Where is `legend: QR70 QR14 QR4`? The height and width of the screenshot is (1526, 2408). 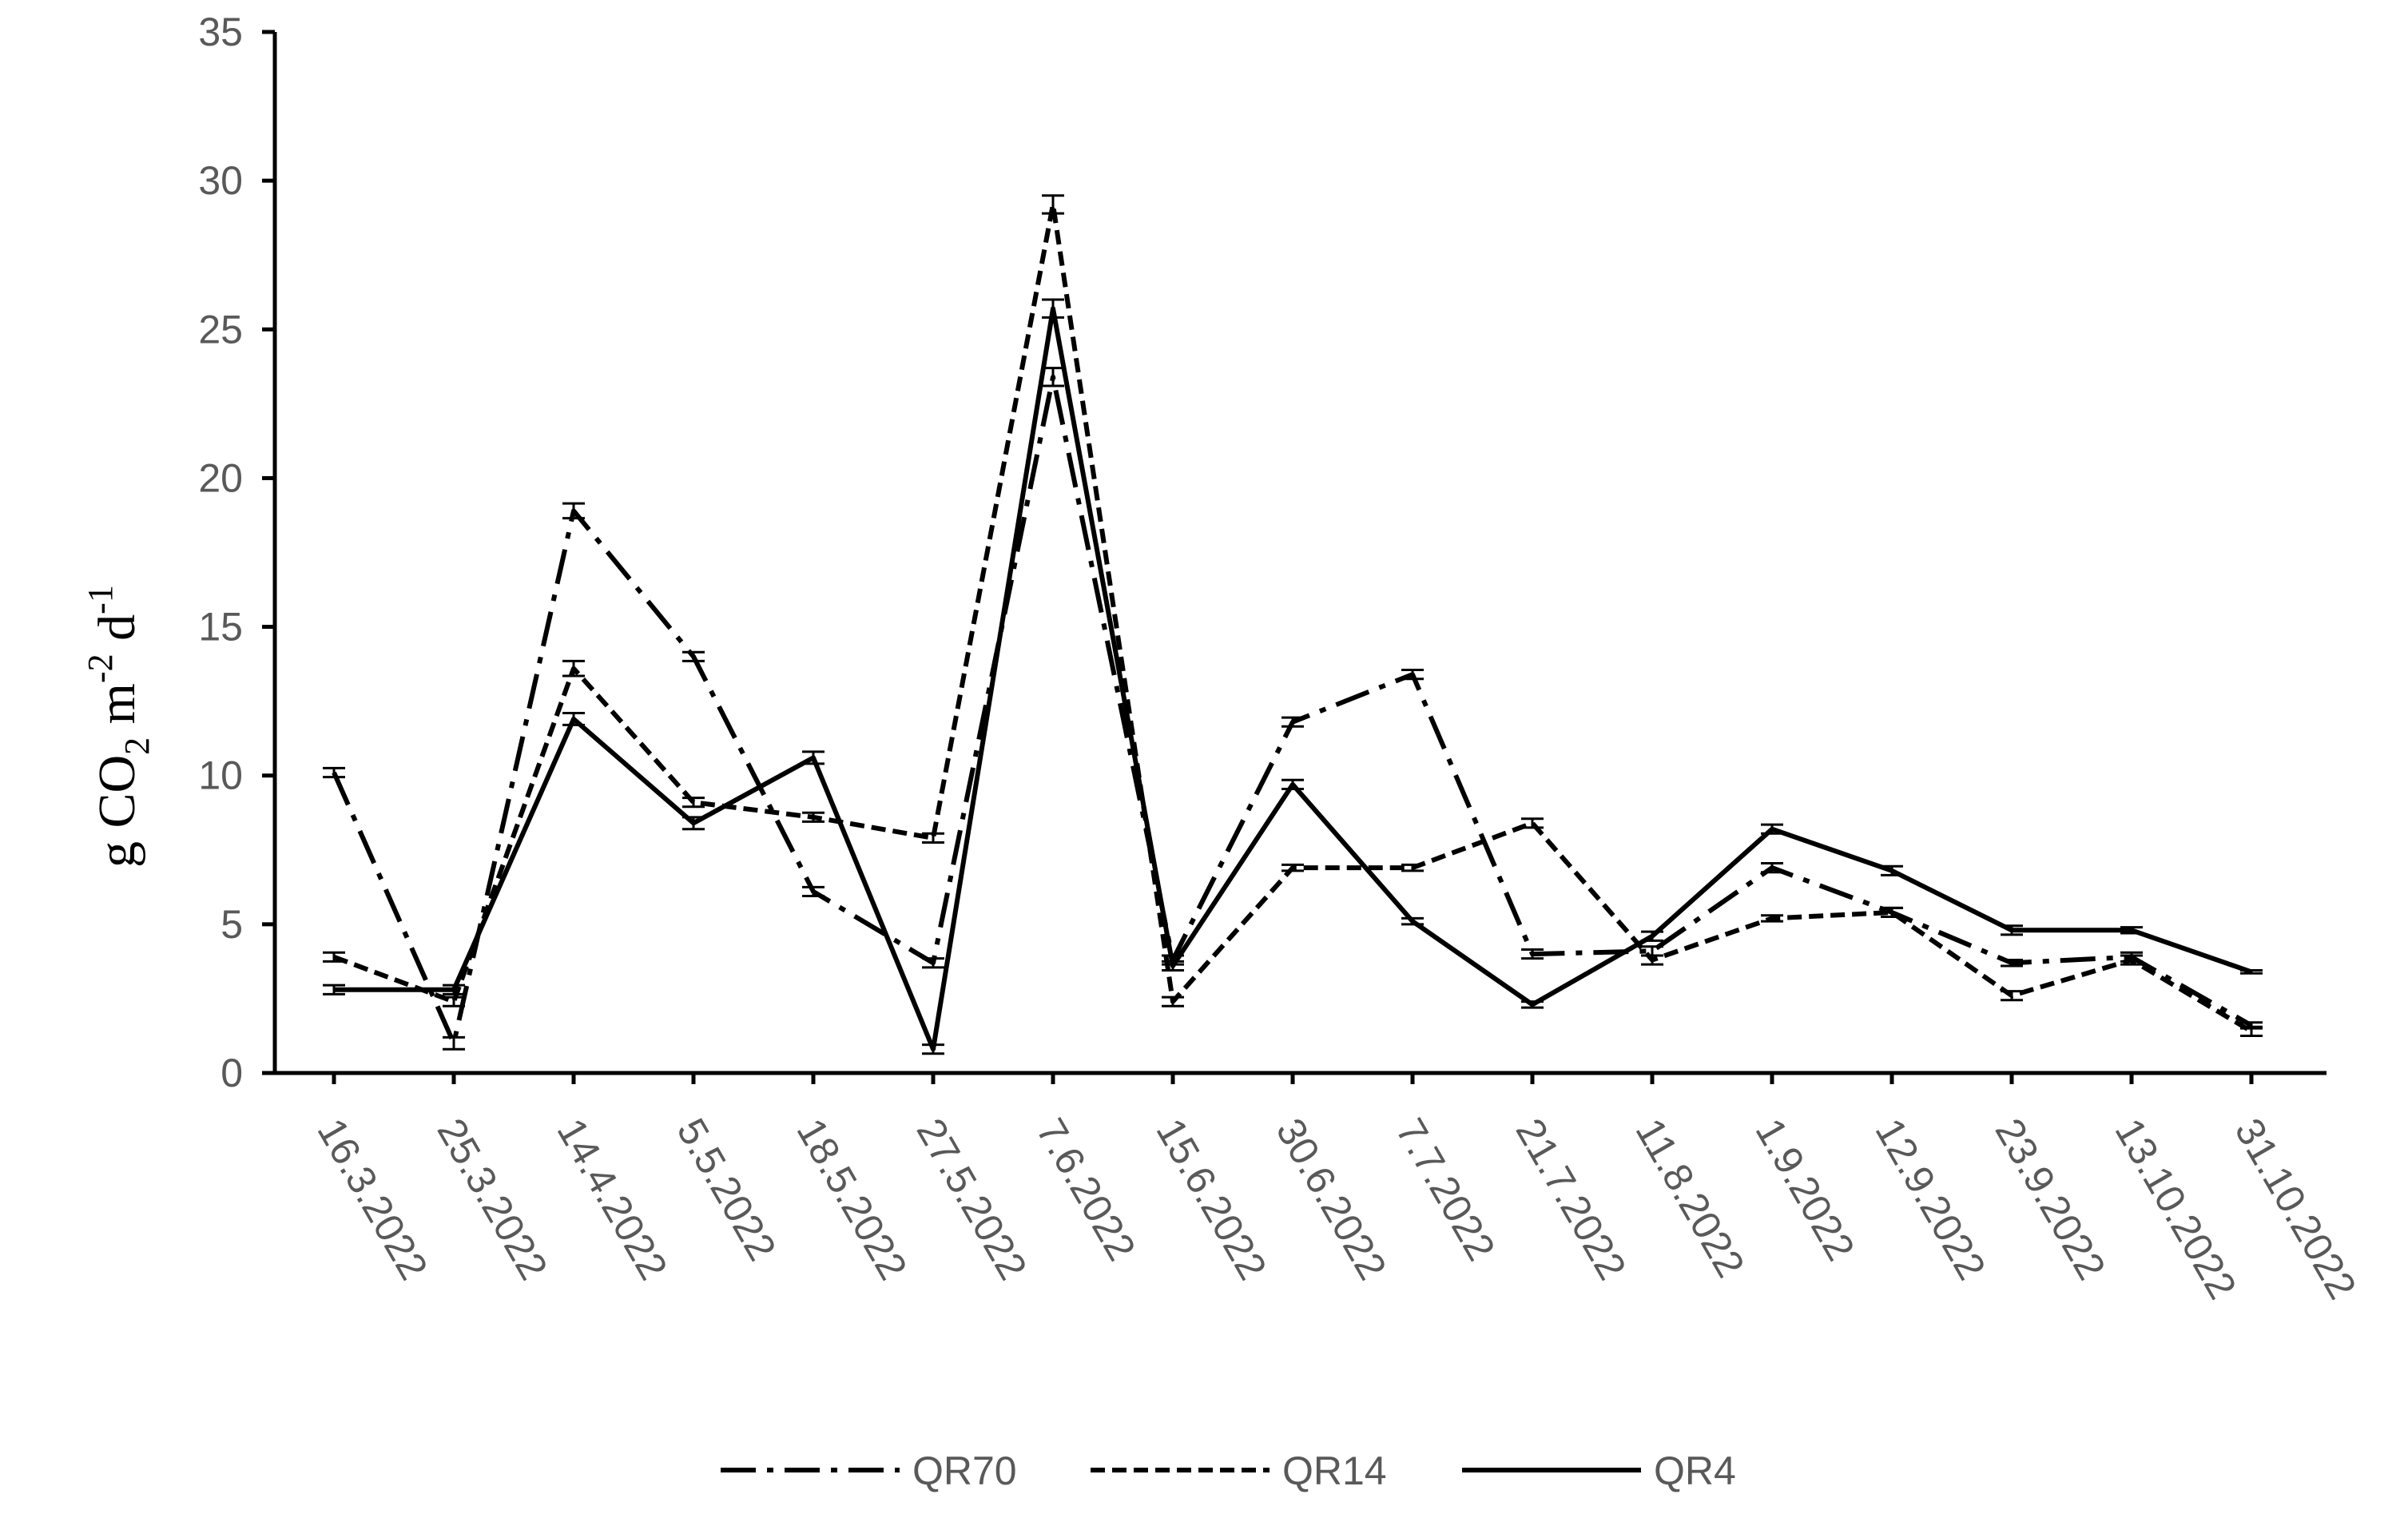 legend: QR70 QR14 QR4 is located at coordinates (1229, 1471).